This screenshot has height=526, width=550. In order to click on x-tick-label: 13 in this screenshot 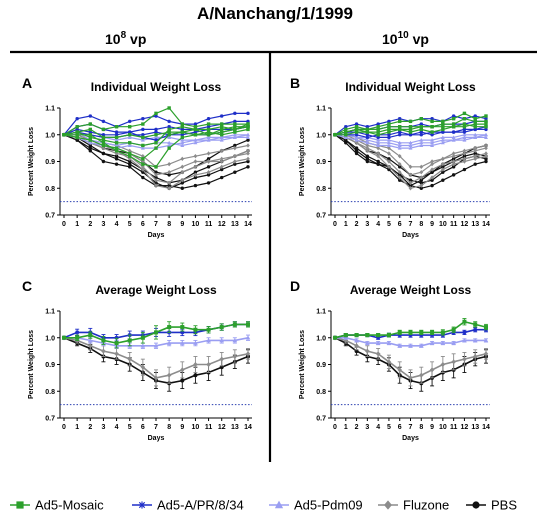, I will do `click(475, 224)`.